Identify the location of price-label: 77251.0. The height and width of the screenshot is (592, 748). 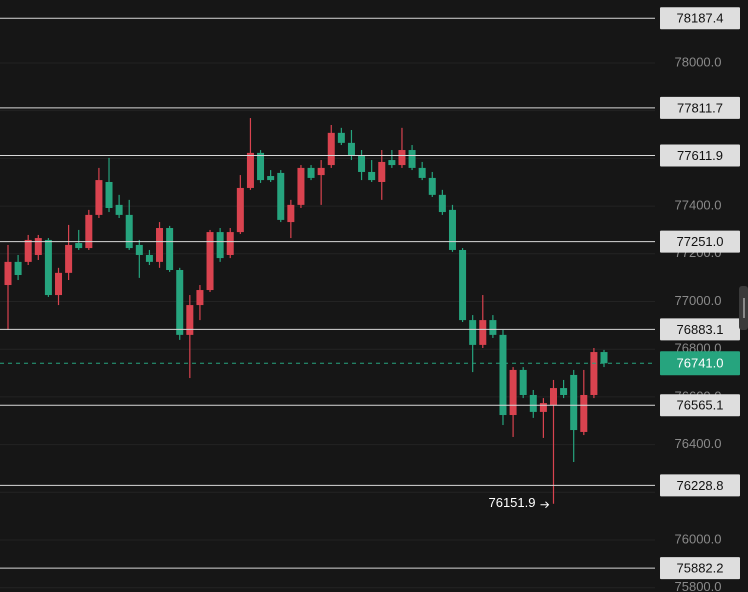
(700, 241).